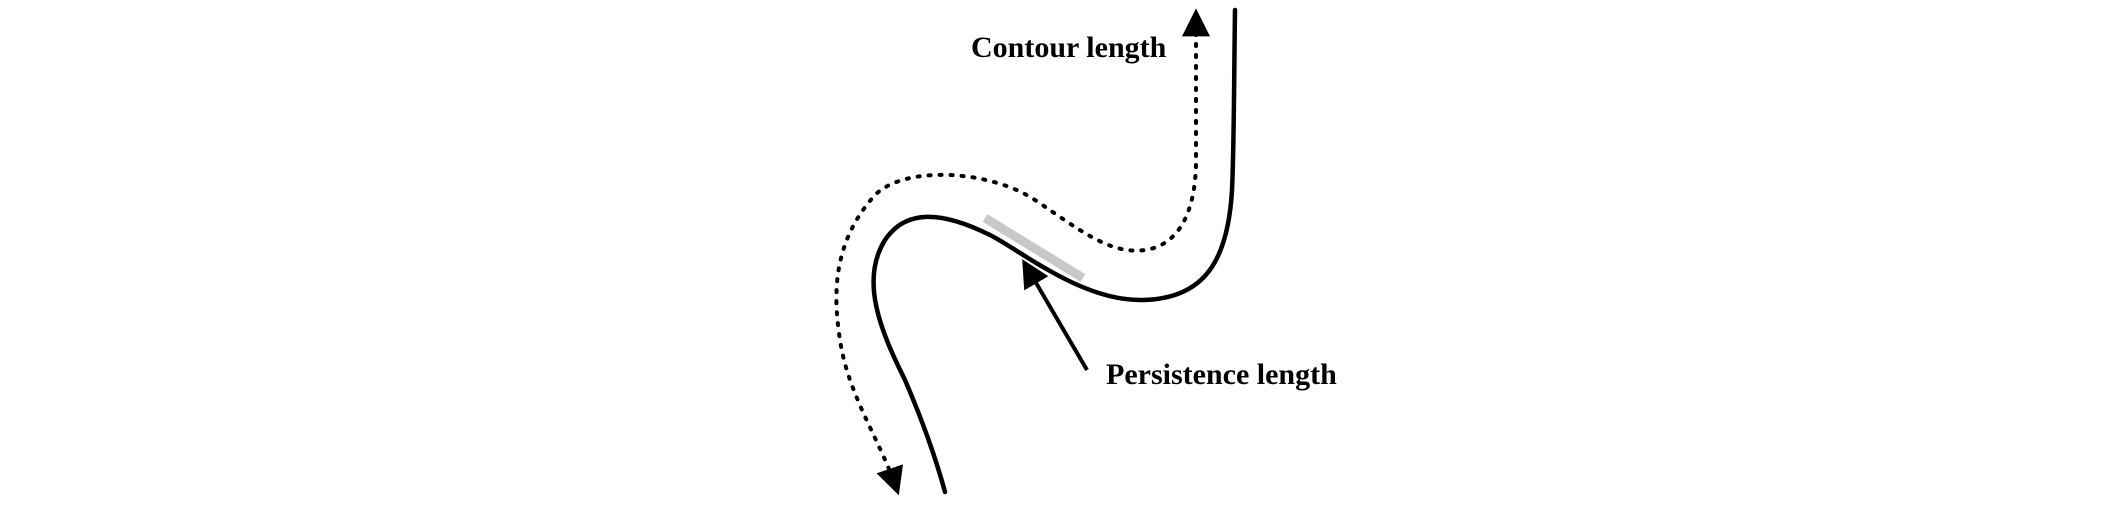 This screenshot has width=2119, height=513. I want to click on persistence-segment-highlight, so click(1034, 248).